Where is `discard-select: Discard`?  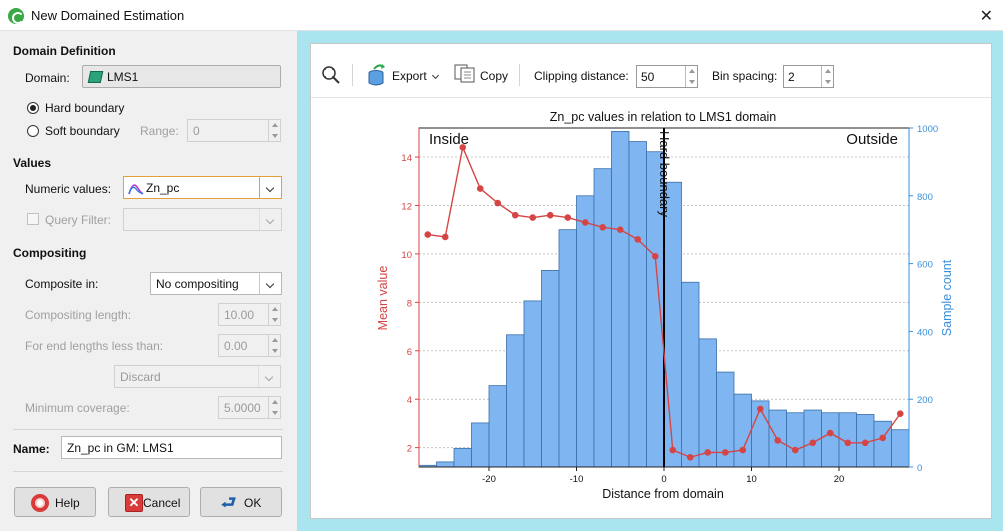 discard-select: Discard is located at coordinates (197, 376).